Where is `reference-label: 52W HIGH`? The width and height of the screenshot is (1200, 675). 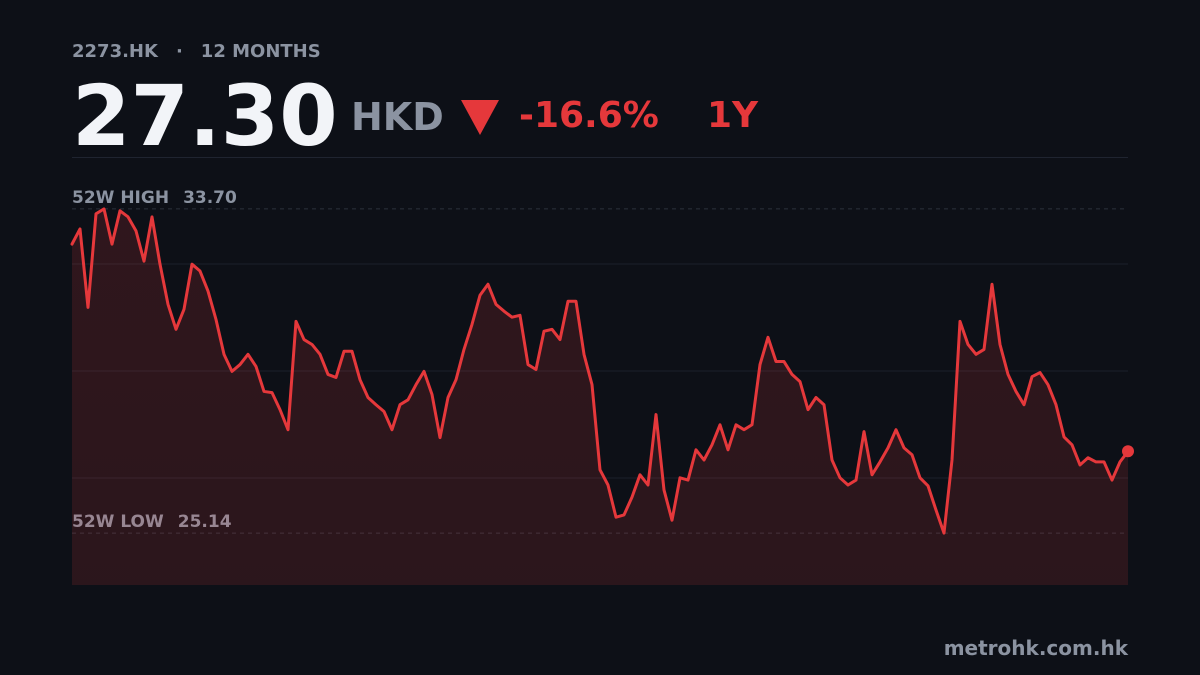
reference-label: 52W HIGH is located at coordinates (120, 198).